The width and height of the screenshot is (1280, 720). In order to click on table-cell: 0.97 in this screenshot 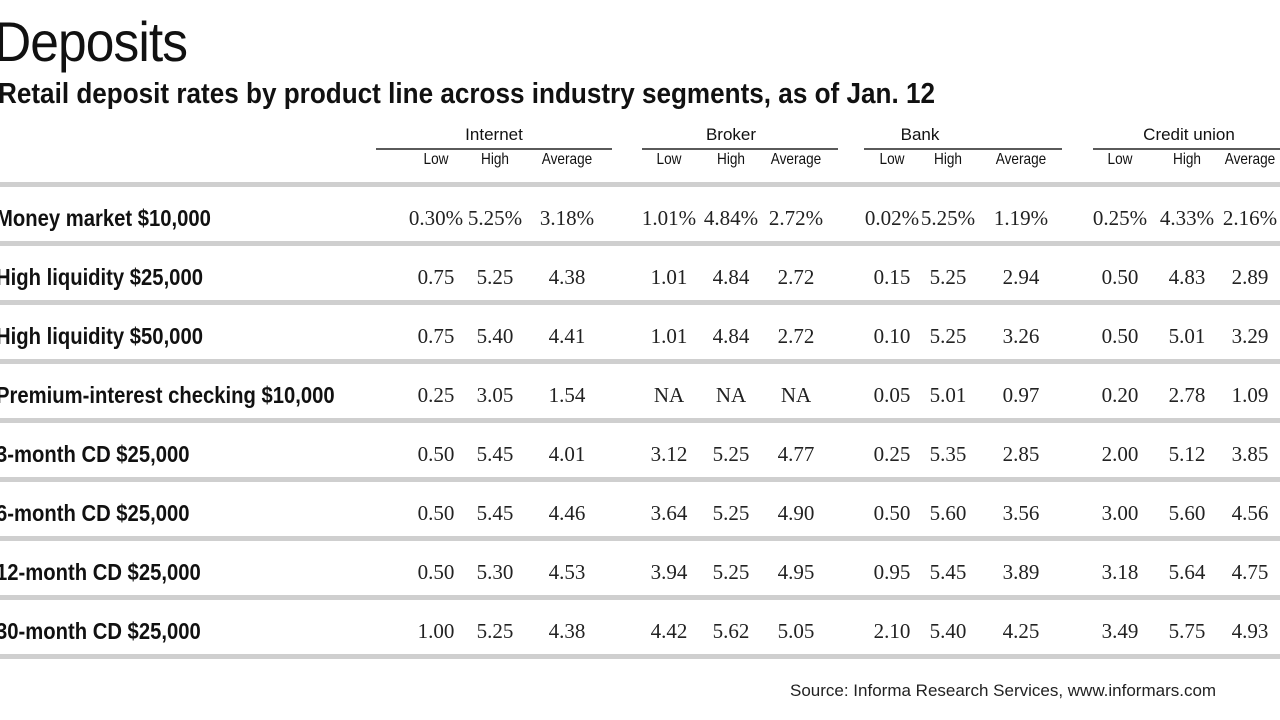, I will do `click(1021, 395)`.